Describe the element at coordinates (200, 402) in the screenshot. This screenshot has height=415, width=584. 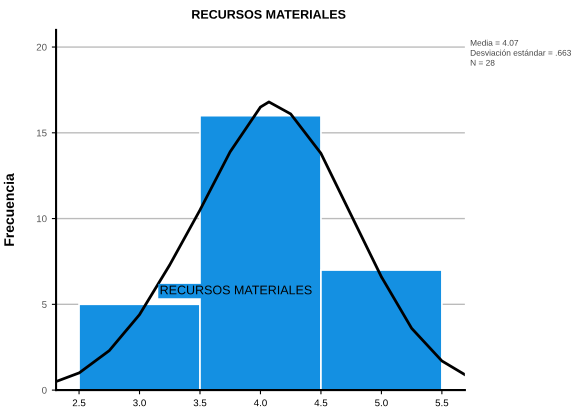
I see `x-tick-label: 3.5` at that location.